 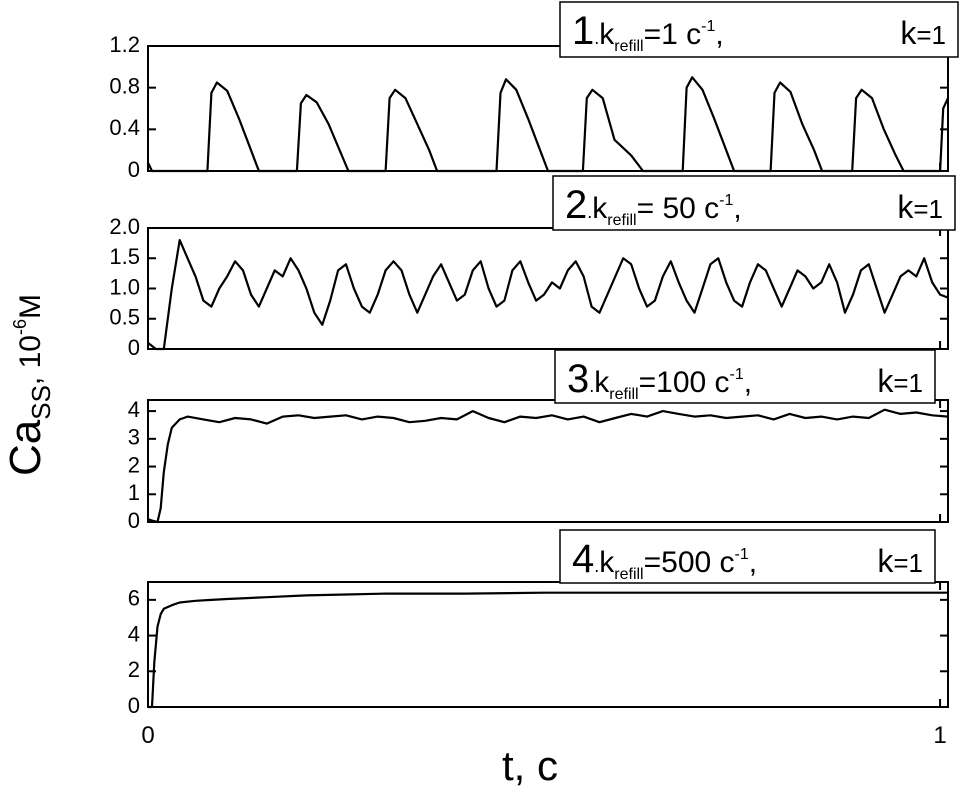 I want to click on x-axis-label: t, c, so click(x=530, y=764).